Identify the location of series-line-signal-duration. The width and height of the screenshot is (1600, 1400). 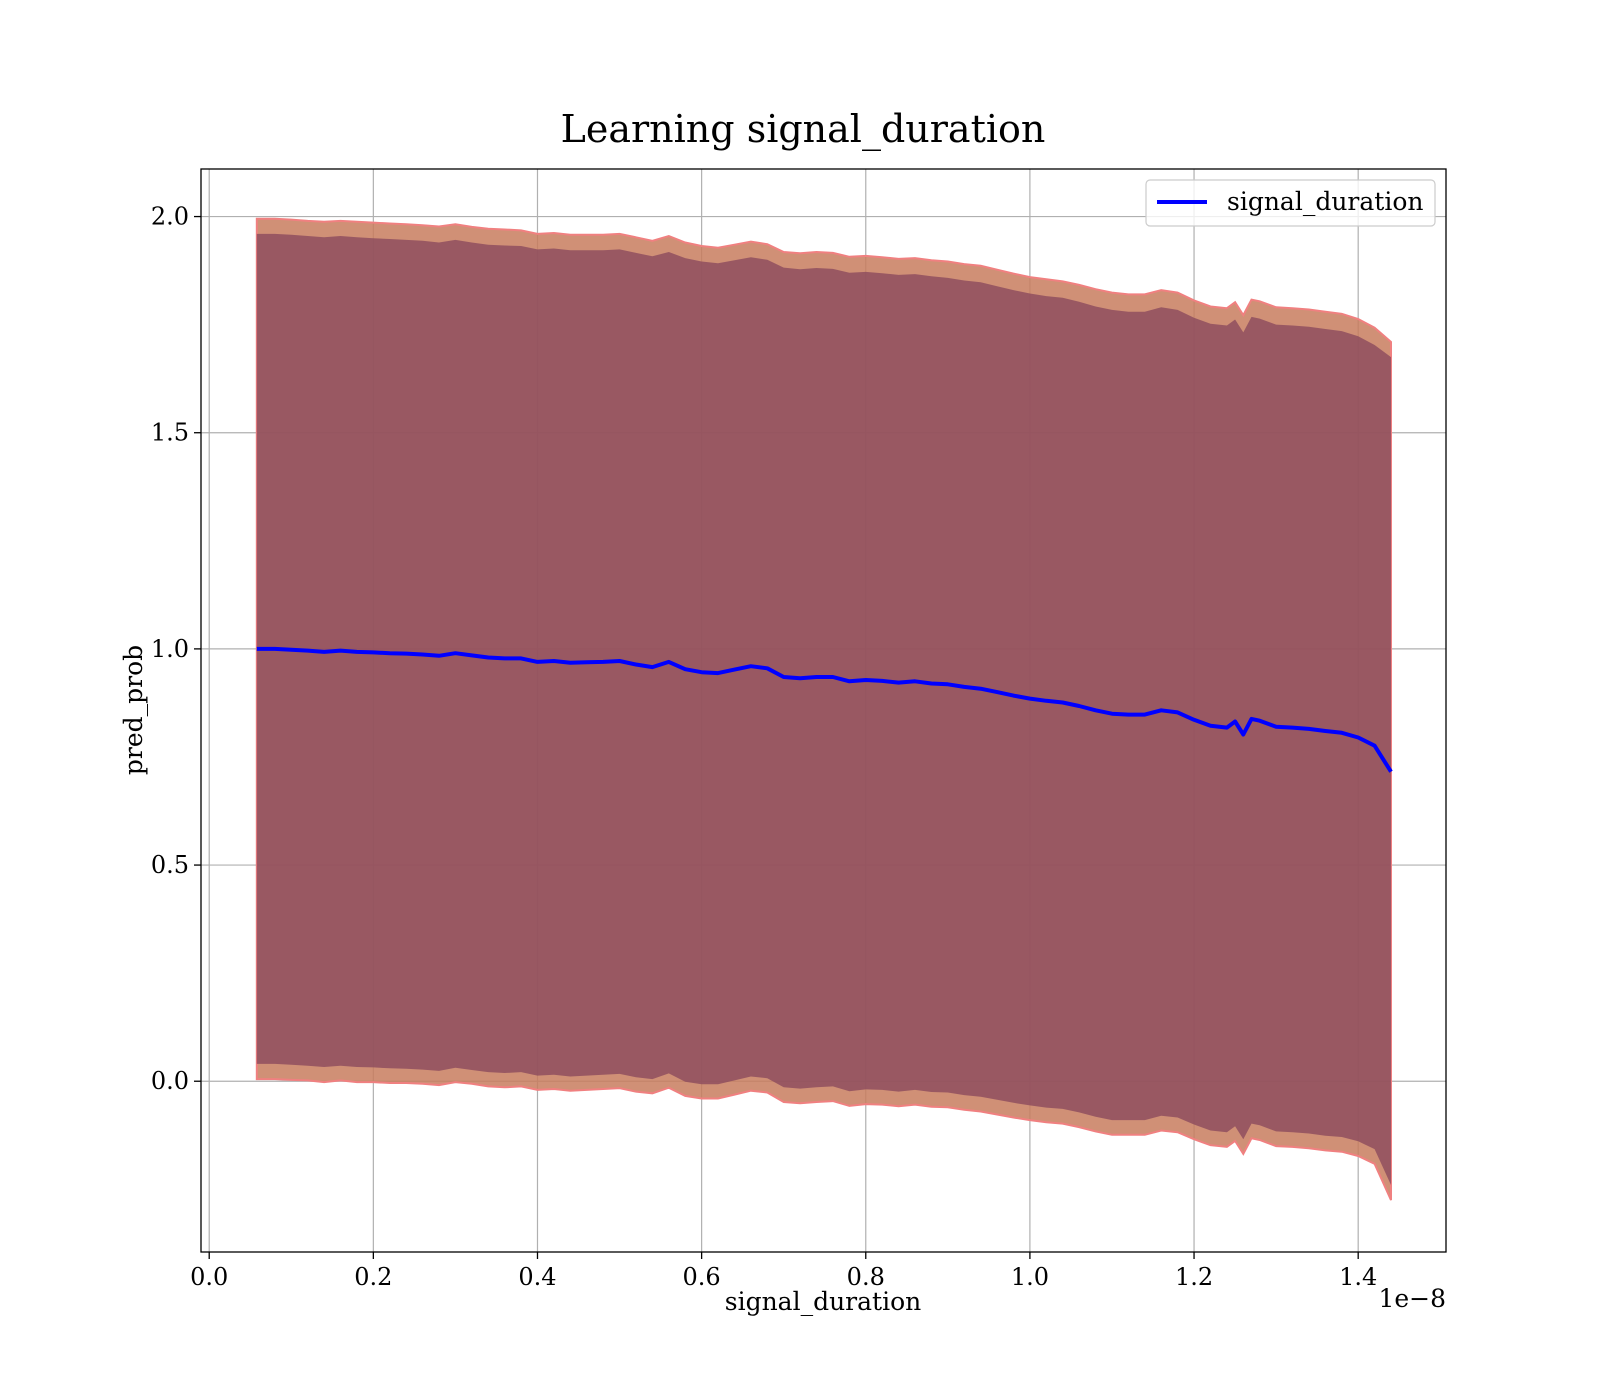
(824, 709).